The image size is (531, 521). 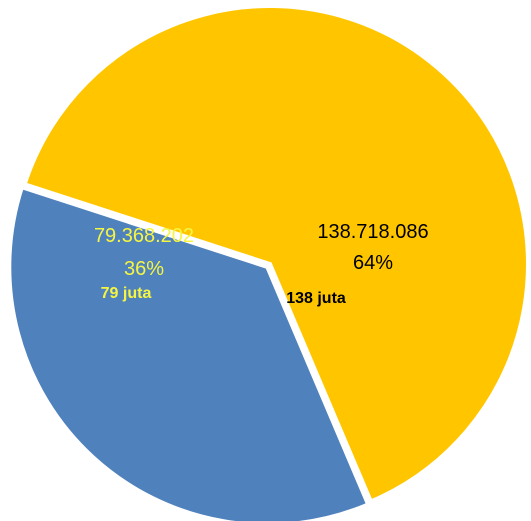 I want to click on slice-138-value-label: 138.718.086, so click(x=372, y=232).